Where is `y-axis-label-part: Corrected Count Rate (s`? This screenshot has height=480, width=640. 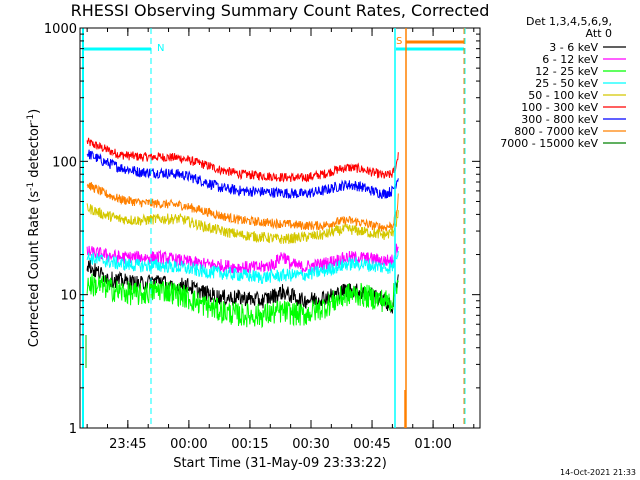
y-axis-label-part: Corrected Count Rate (s is located at coordinates (34, 269).